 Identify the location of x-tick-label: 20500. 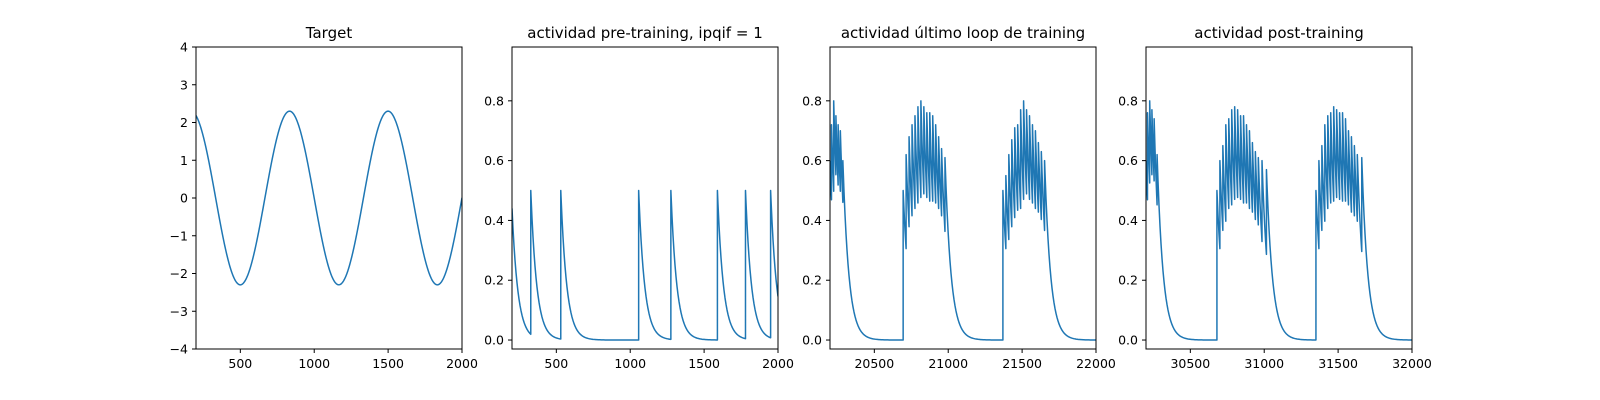
(874, 363).